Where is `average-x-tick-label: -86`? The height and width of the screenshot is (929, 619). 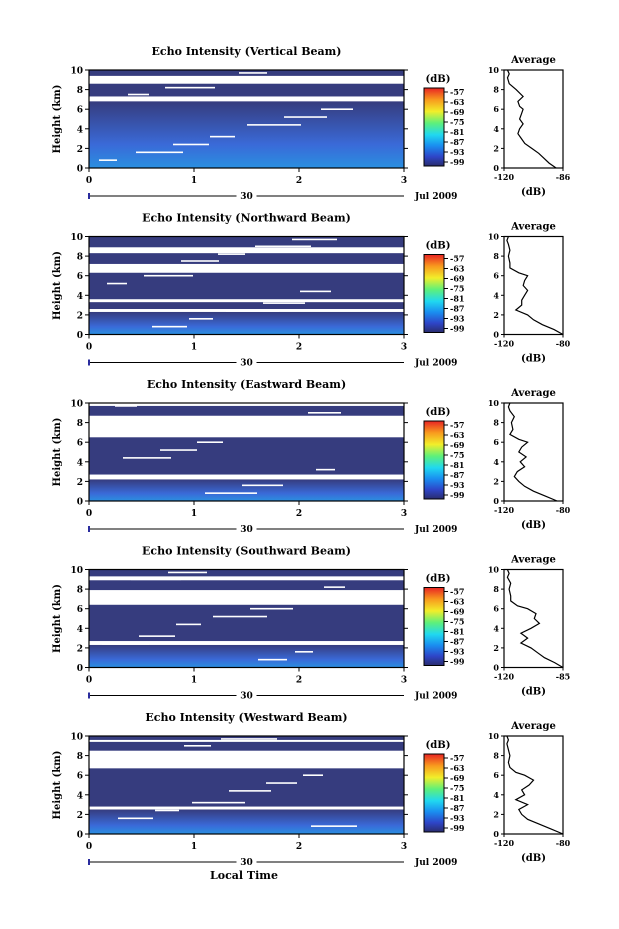 average-x-tick-label: -86 is located at coordinates (563, 177).